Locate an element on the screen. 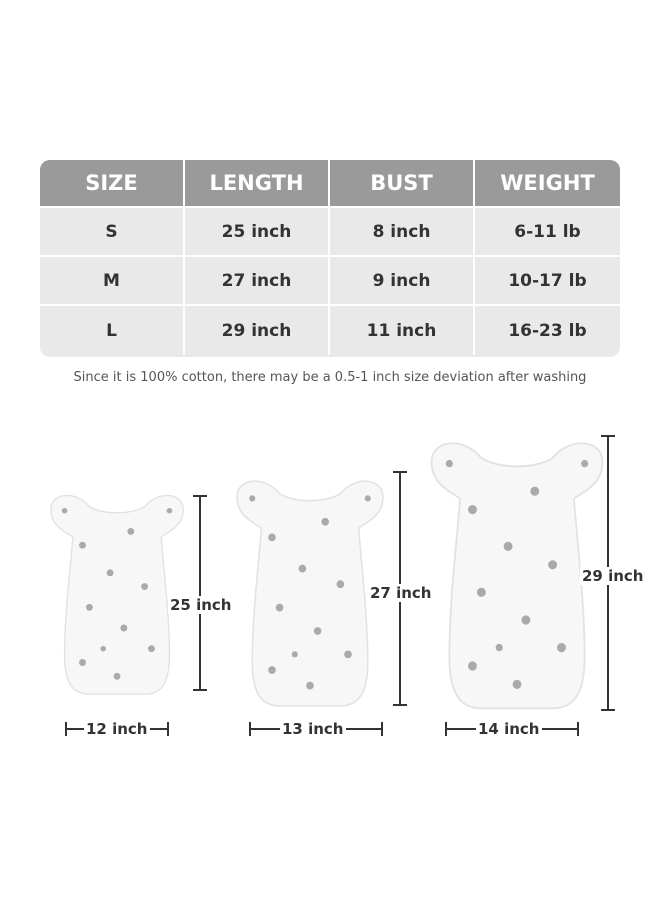 Image resolution: width=660 pixels, height=900 pixels. cell-length: 25 inch is located at coordinates (257, 231).